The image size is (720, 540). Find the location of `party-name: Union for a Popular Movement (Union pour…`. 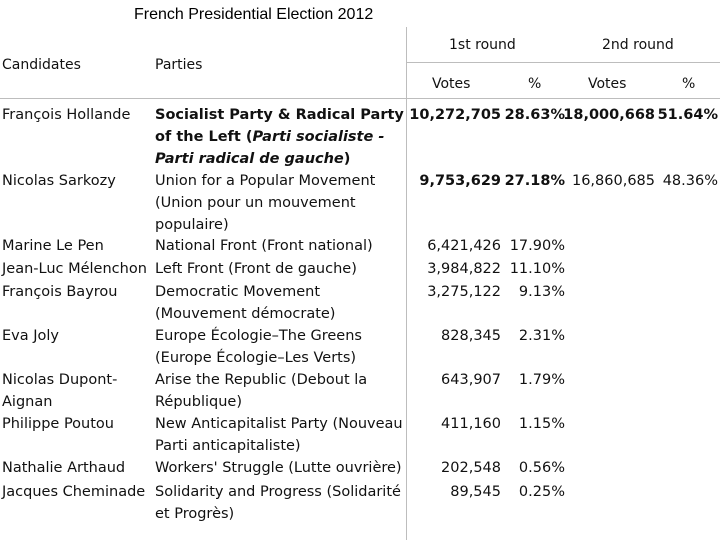

party-name: Union for a Popular Movement (Union pour… is located at coordinates (265, 203).